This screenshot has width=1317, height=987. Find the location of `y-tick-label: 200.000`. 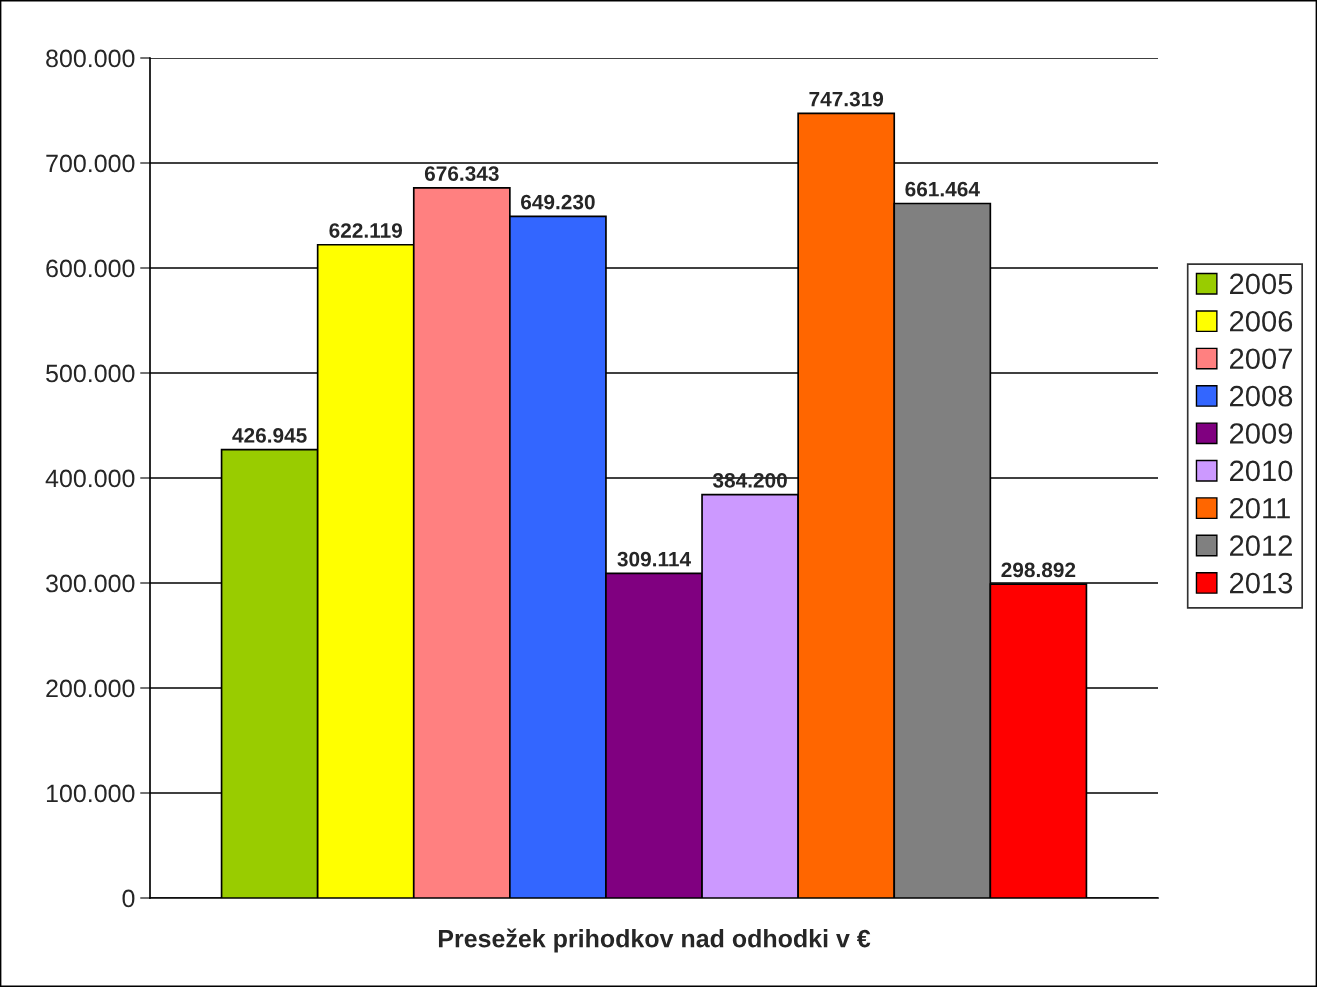

y-tick-label: 200.000 is located at coordinates (90, 688).